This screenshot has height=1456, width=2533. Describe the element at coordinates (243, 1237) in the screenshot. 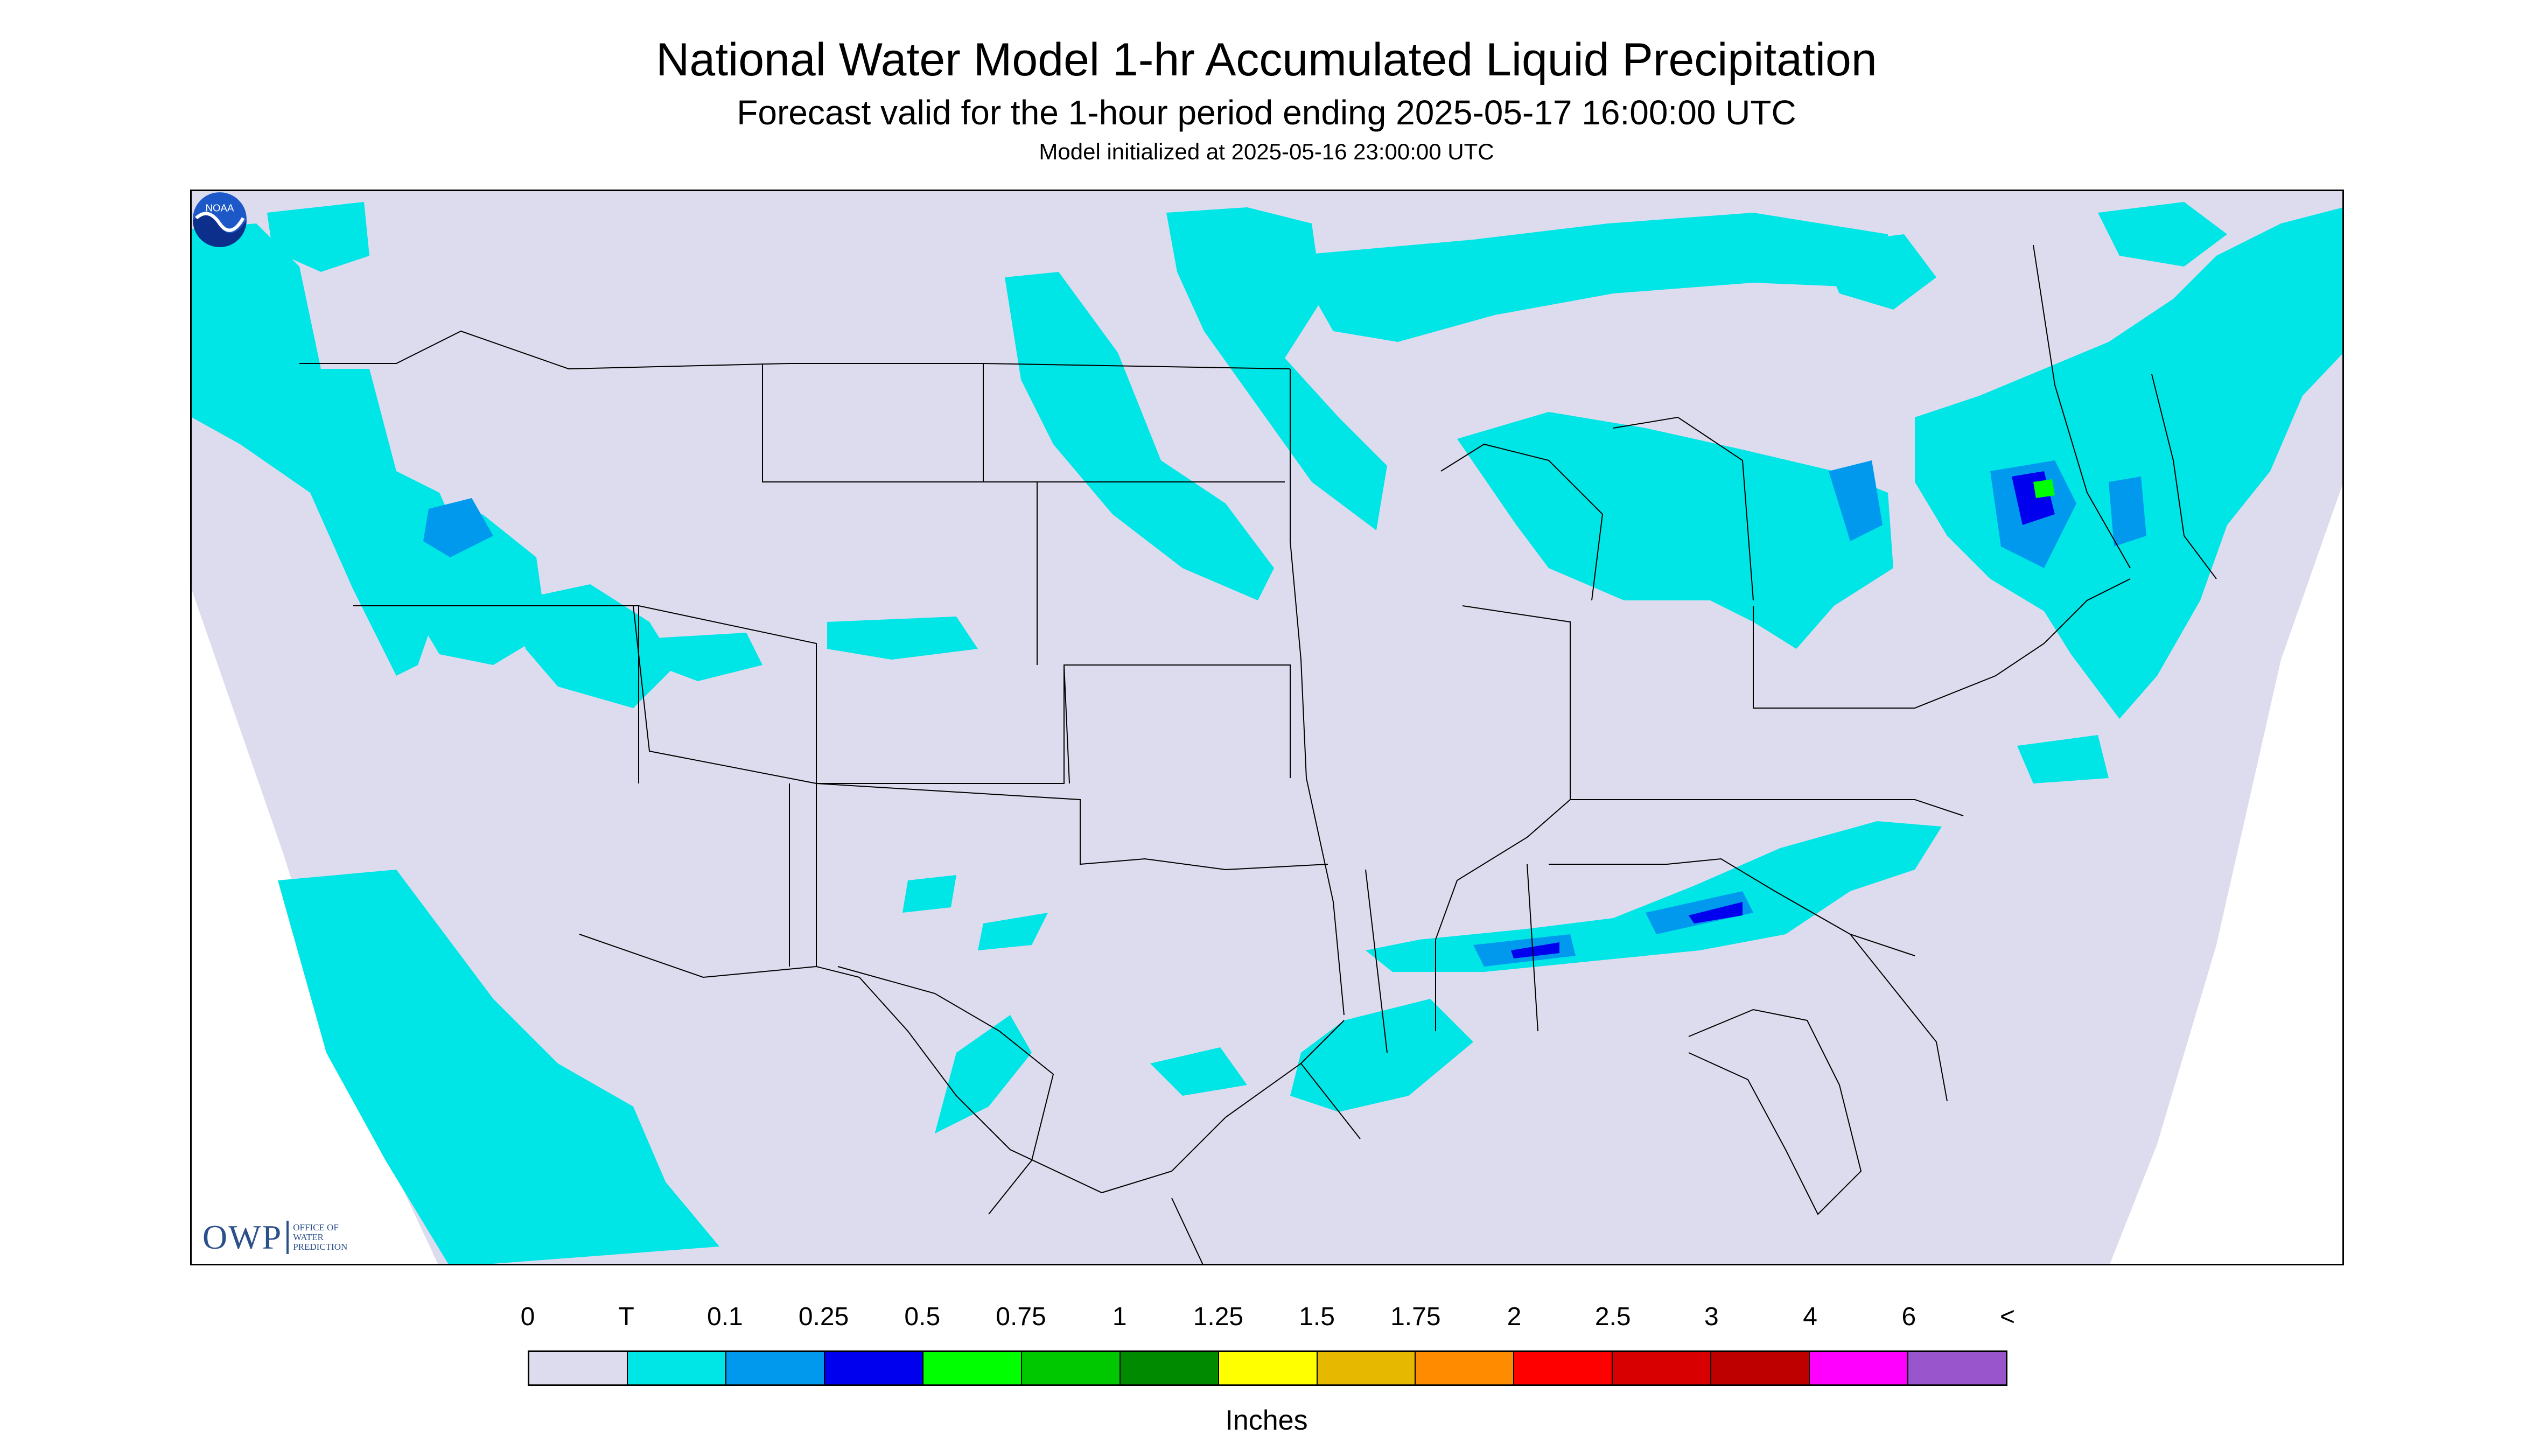

I see `owp-logo-abbr: OWP` at that location.